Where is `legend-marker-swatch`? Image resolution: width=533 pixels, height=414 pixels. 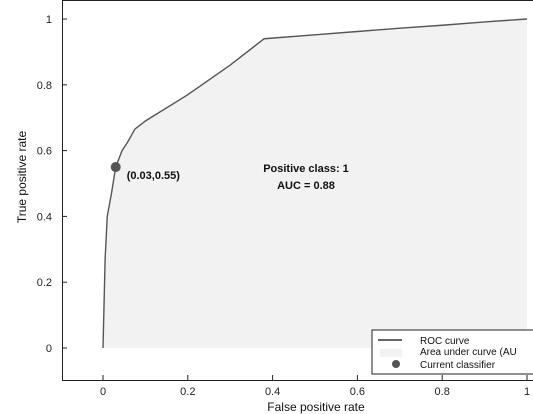
legend-marker-swatch is located at coordinates (396, 364).